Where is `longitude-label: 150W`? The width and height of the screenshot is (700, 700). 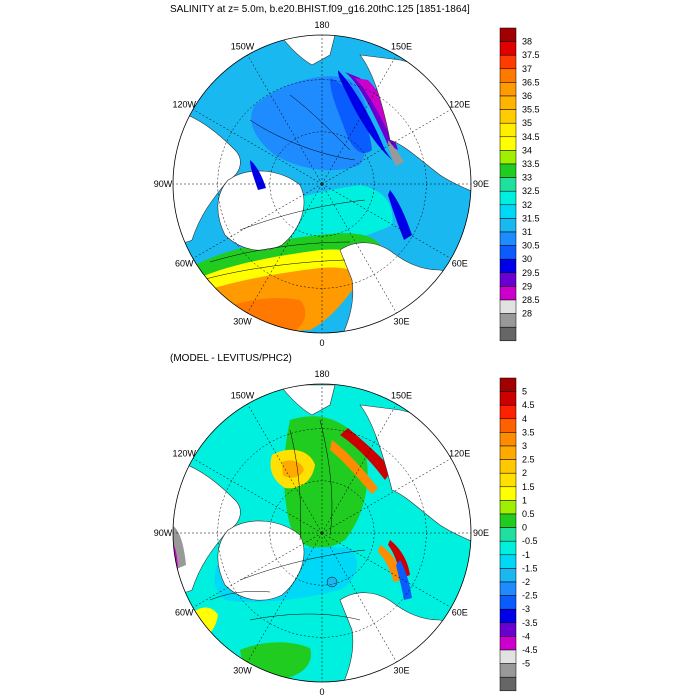 longitude-label: 150W is located at coordinates (243, 46).